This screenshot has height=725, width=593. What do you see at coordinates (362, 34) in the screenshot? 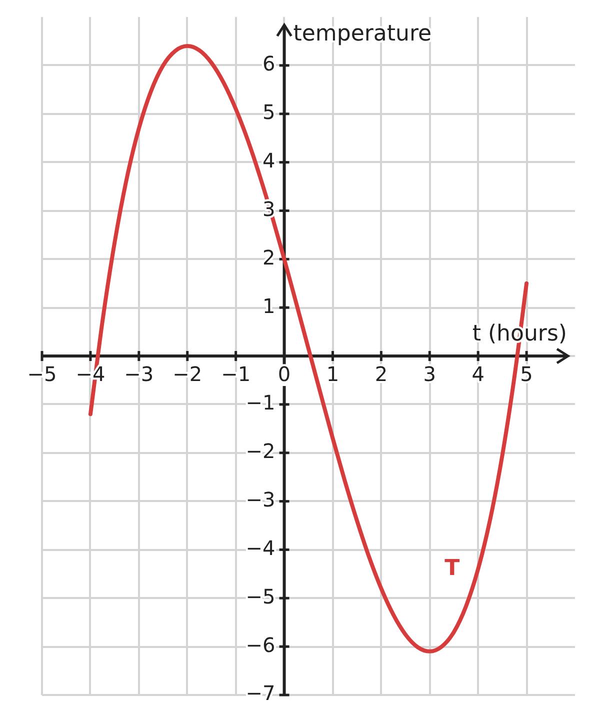
I see `y-axis-title: temperature` at bounding box center [362, 34].